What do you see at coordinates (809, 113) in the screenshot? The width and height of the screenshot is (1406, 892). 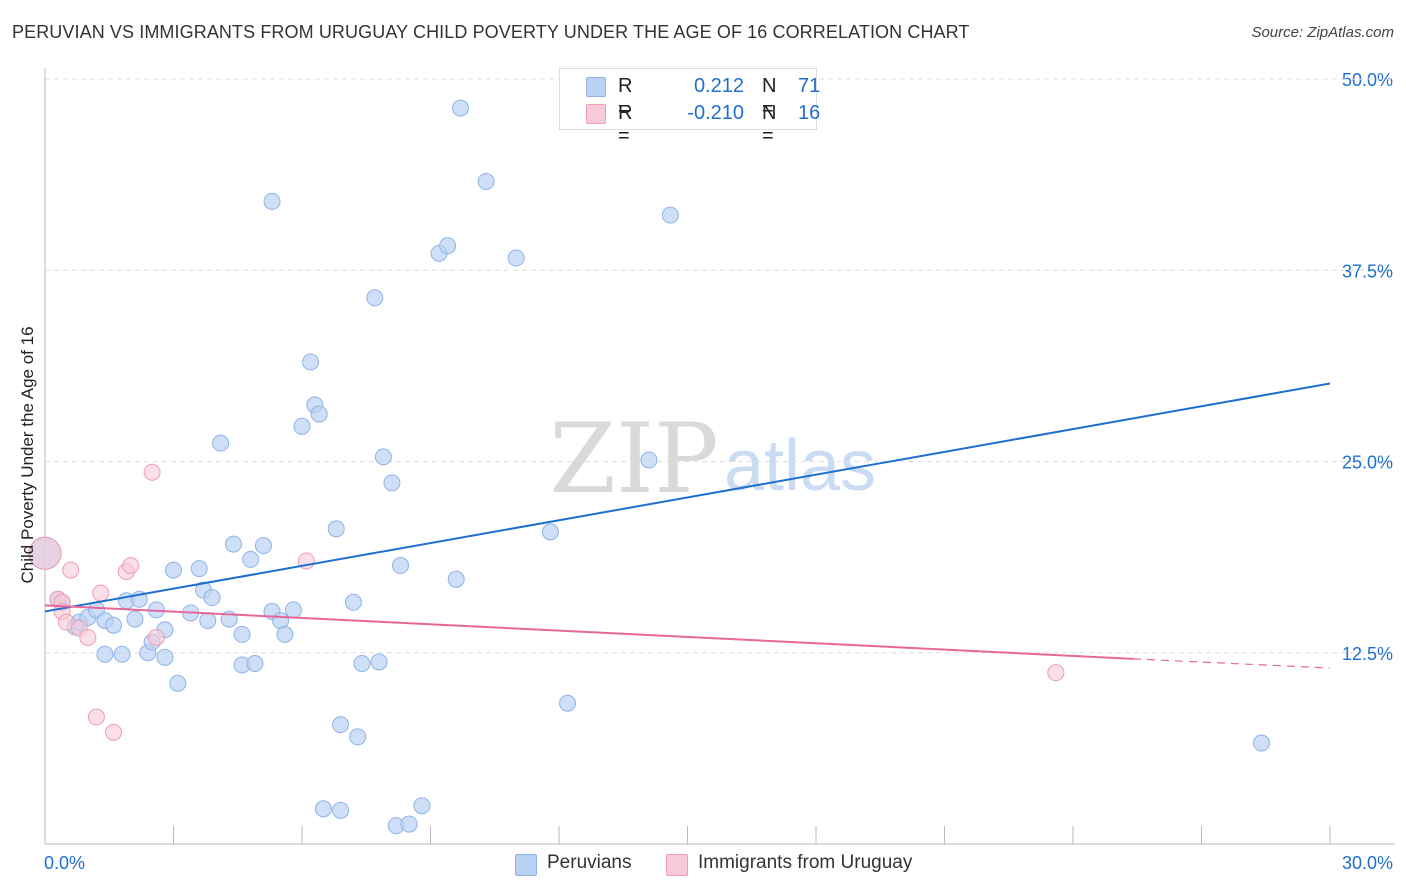 I see `n-value: 16` at bounding box center [809, 113].